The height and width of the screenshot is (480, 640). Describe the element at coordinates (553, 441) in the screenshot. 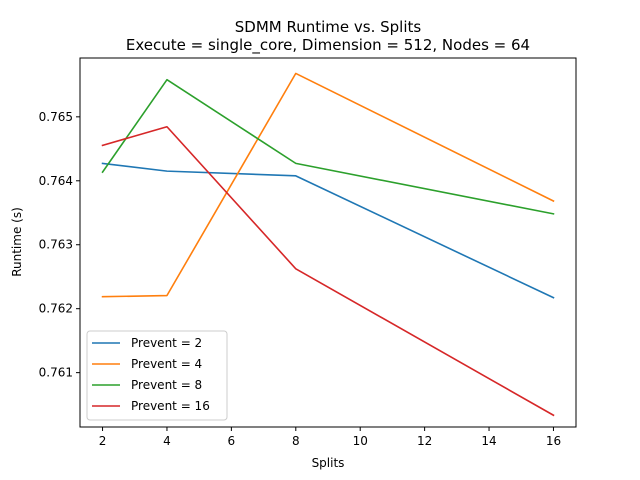

I see `x-tick-label: 16` at that location.